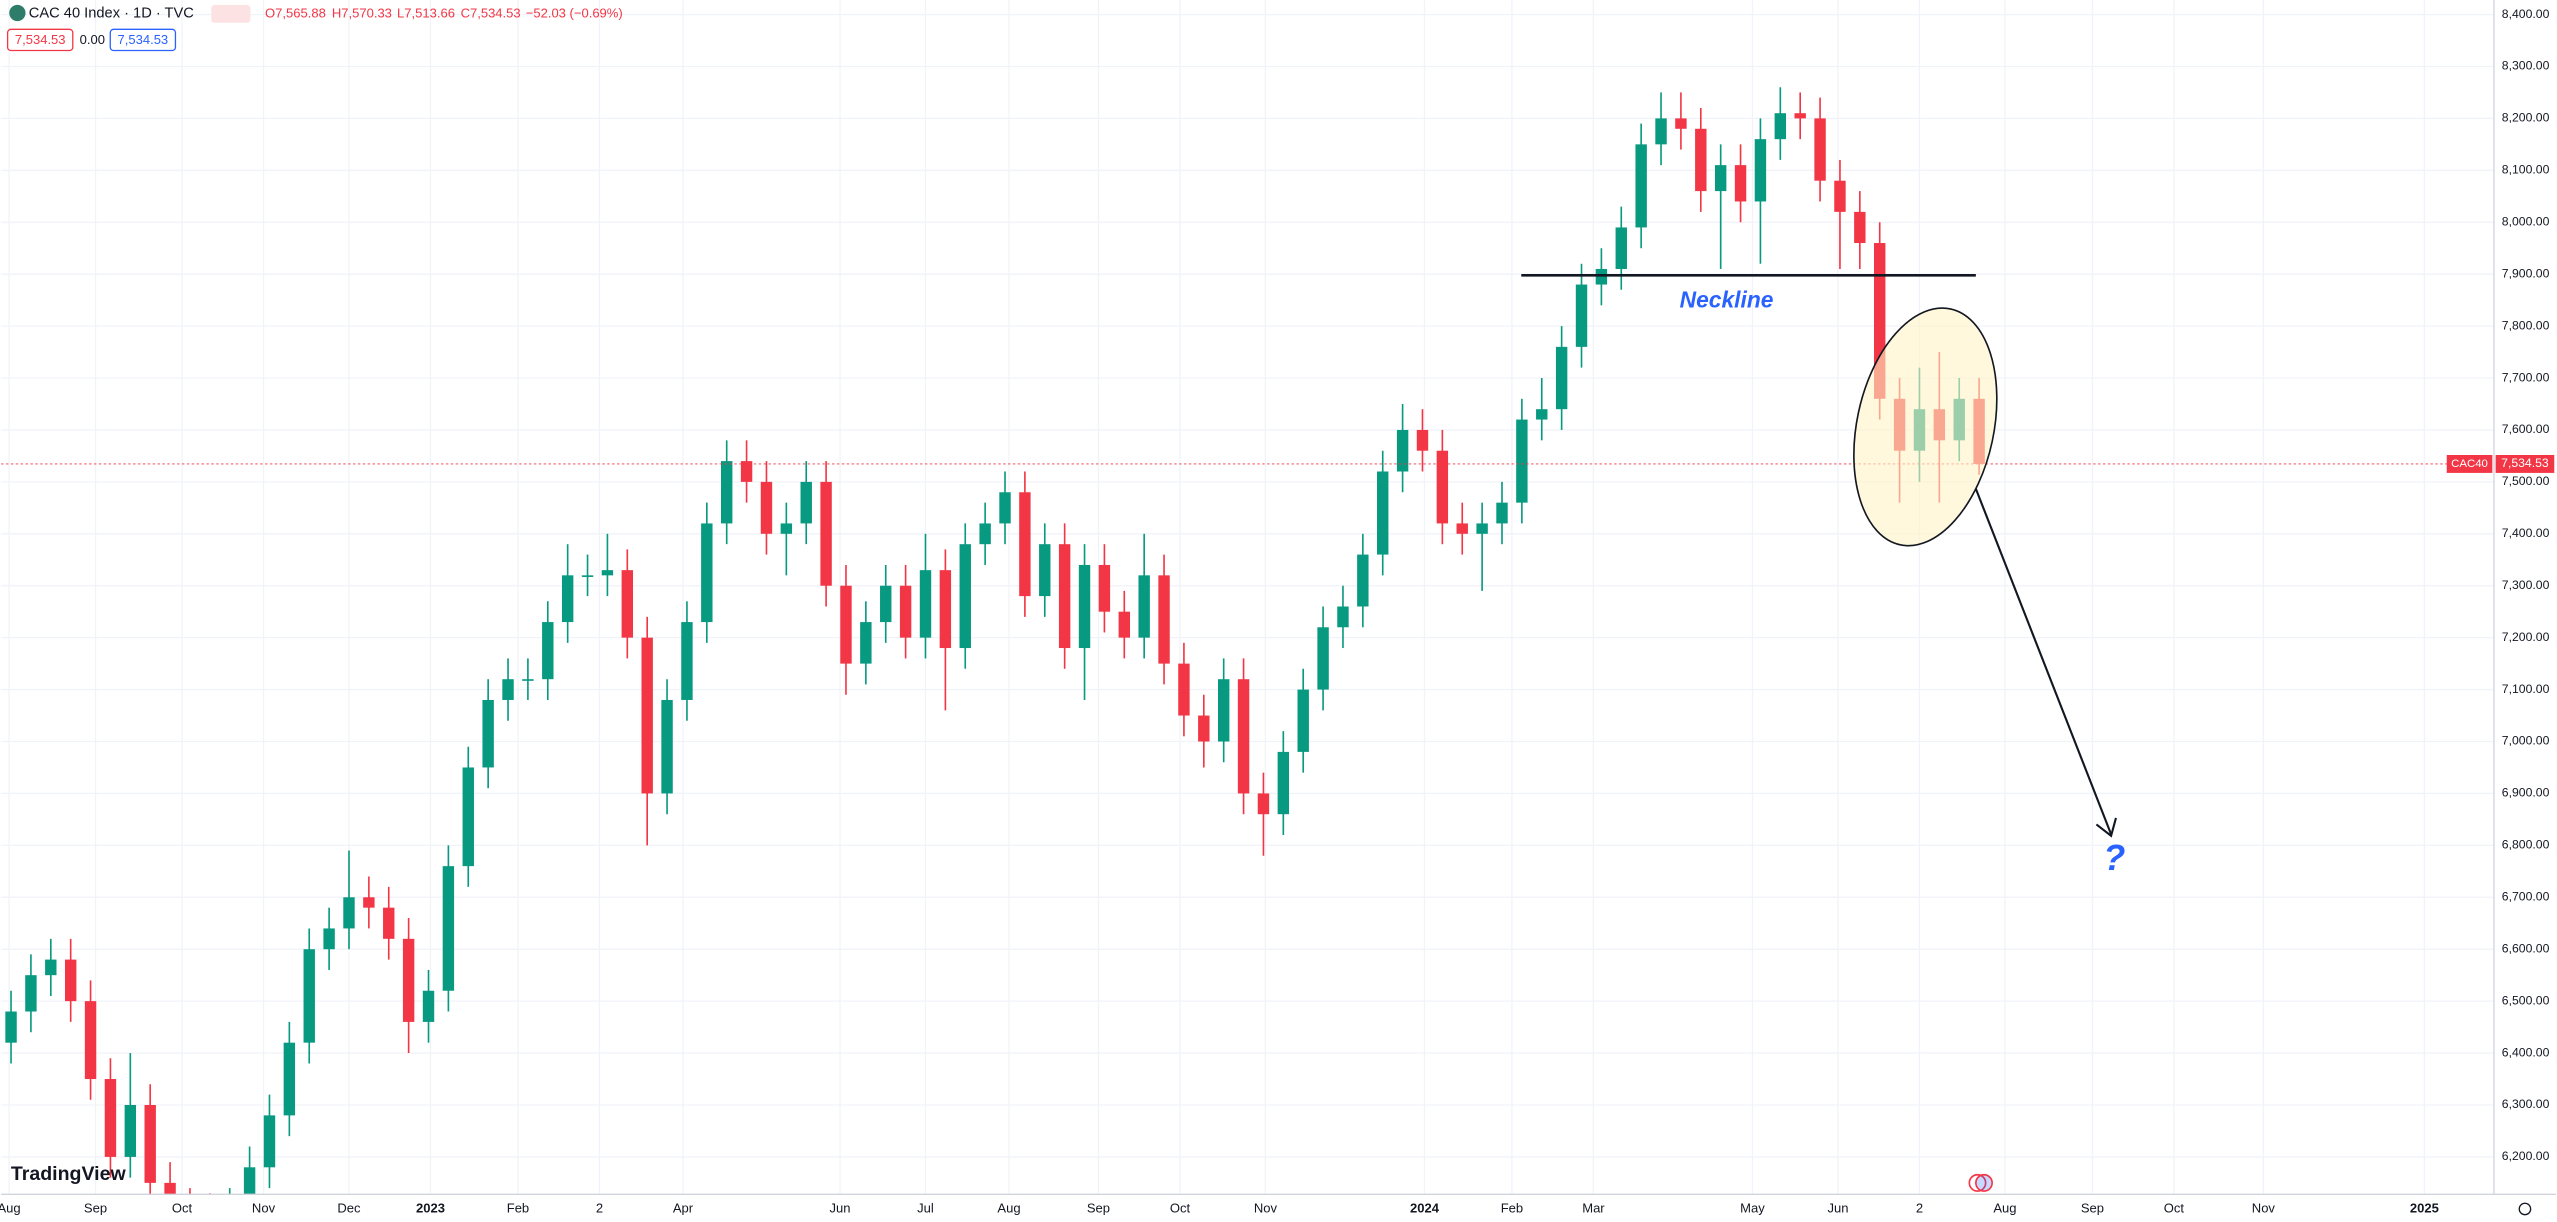  What do you see at coordinates (2526, 585) in the screenshot?
I see `y-tick-label: 7,300.00` at bounding box center [2526, 585].